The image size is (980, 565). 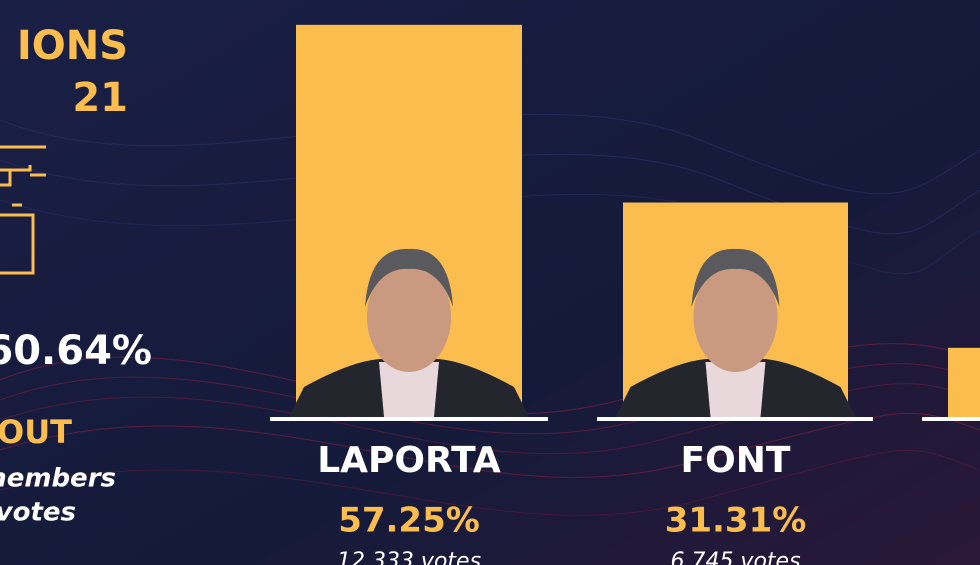 I want to click on title-line: IONS, so click(x=72, y=46).